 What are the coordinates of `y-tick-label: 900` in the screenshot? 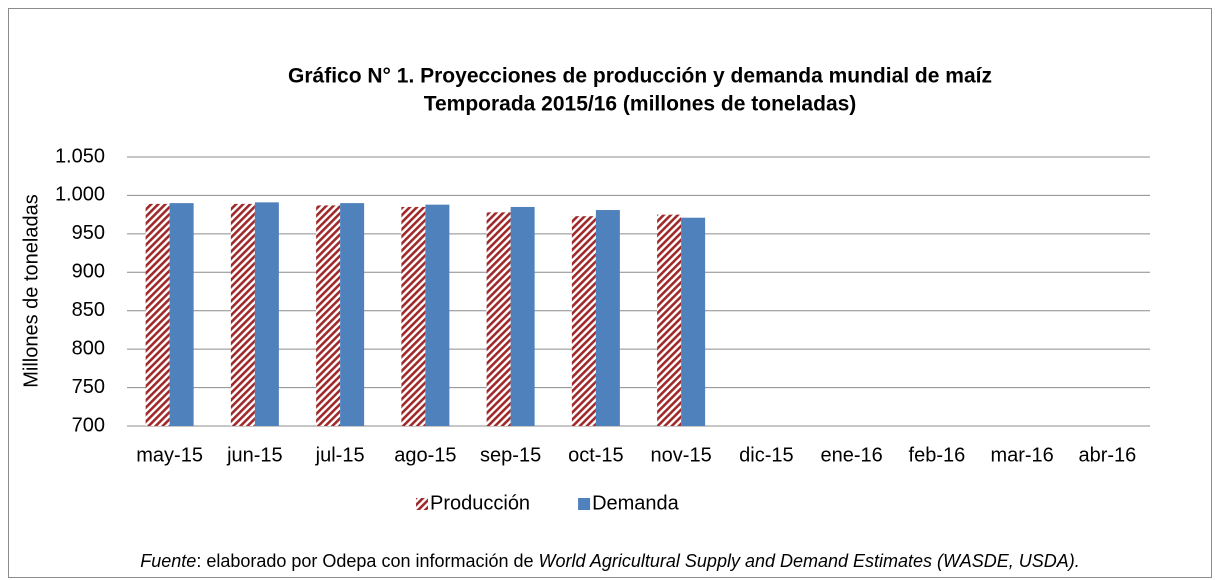 It's located at (88, 272).